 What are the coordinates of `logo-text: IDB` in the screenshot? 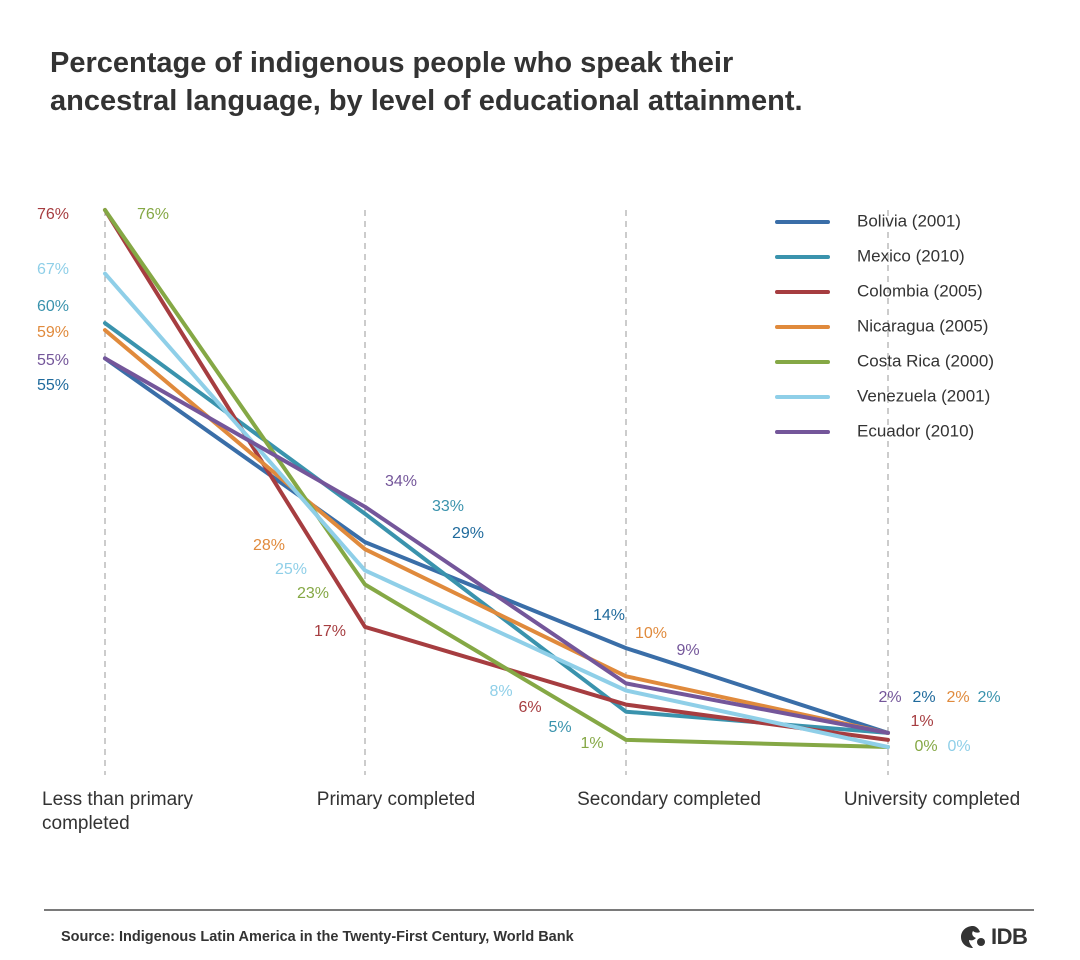 It's located at (1009, 936).